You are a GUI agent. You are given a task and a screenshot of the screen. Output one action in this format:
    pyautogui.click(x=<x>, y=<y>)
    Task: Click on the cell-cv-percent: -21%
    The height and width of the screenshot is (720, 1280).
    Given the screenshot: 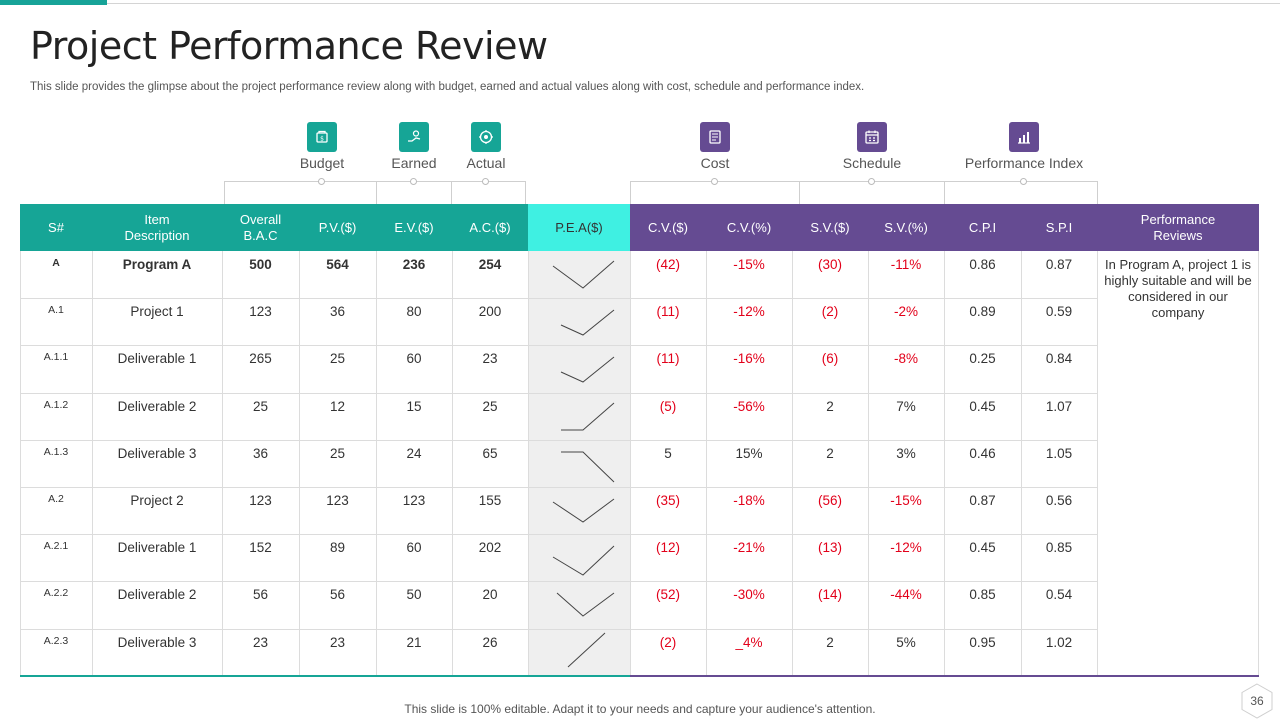 What is the action you would take?
    pyautogui.click(x=749, y=548)
    